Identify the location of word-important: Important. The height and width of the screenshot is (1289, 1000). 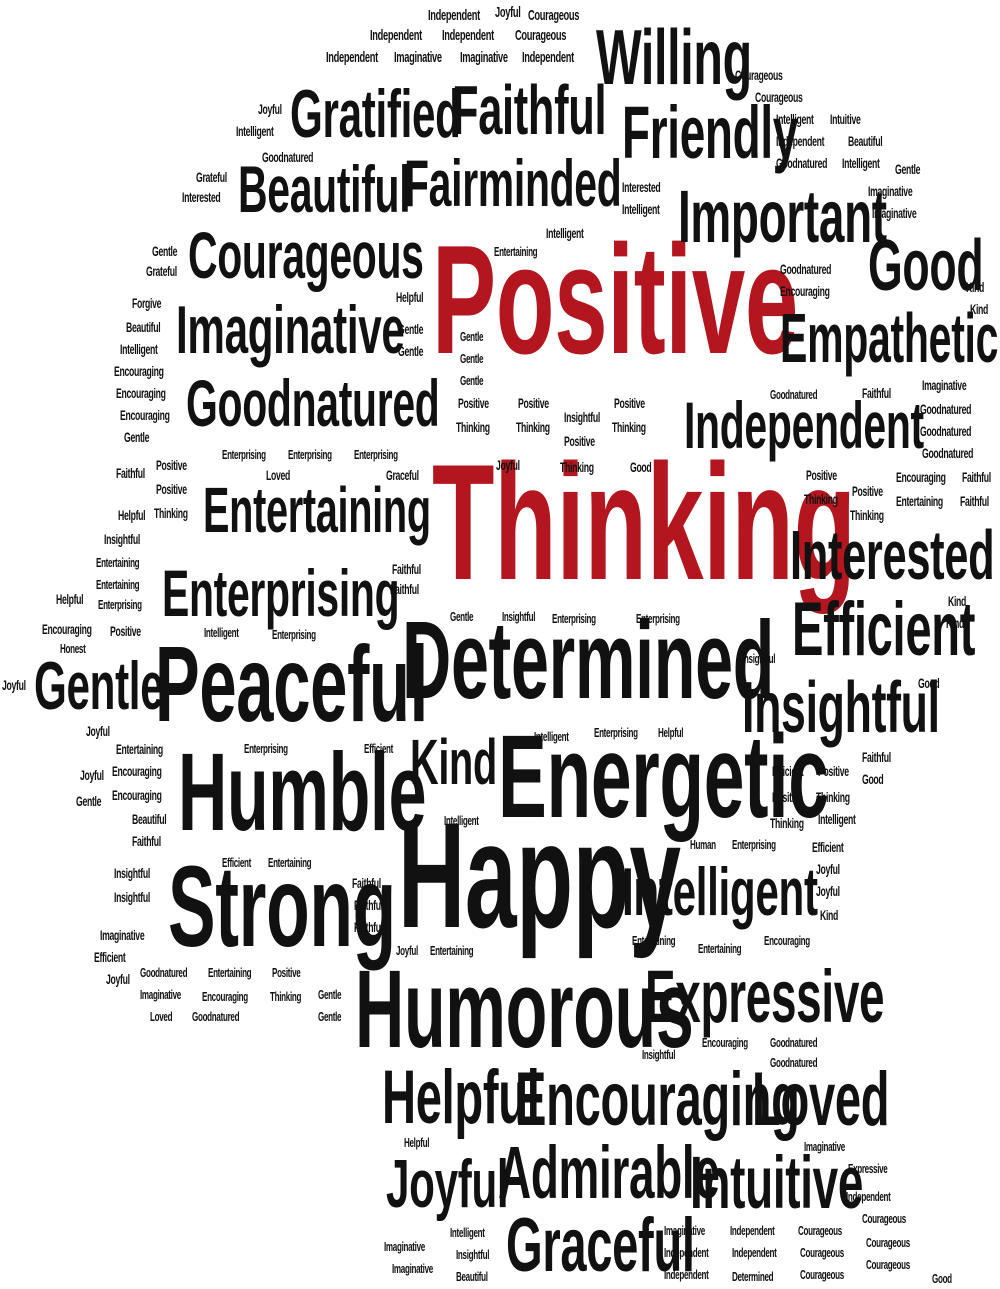
(782, 216).